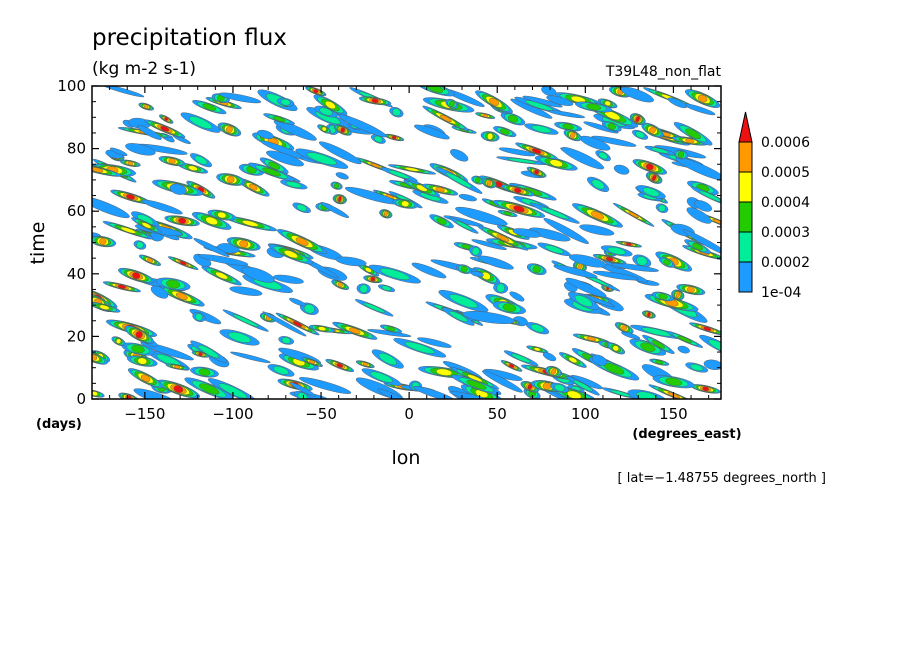 The image size is (904, 654). What do you see at coordinates (76, 211) in the screenshot?
I see `y-tick-label: 60` at bounding box center [76, 211].